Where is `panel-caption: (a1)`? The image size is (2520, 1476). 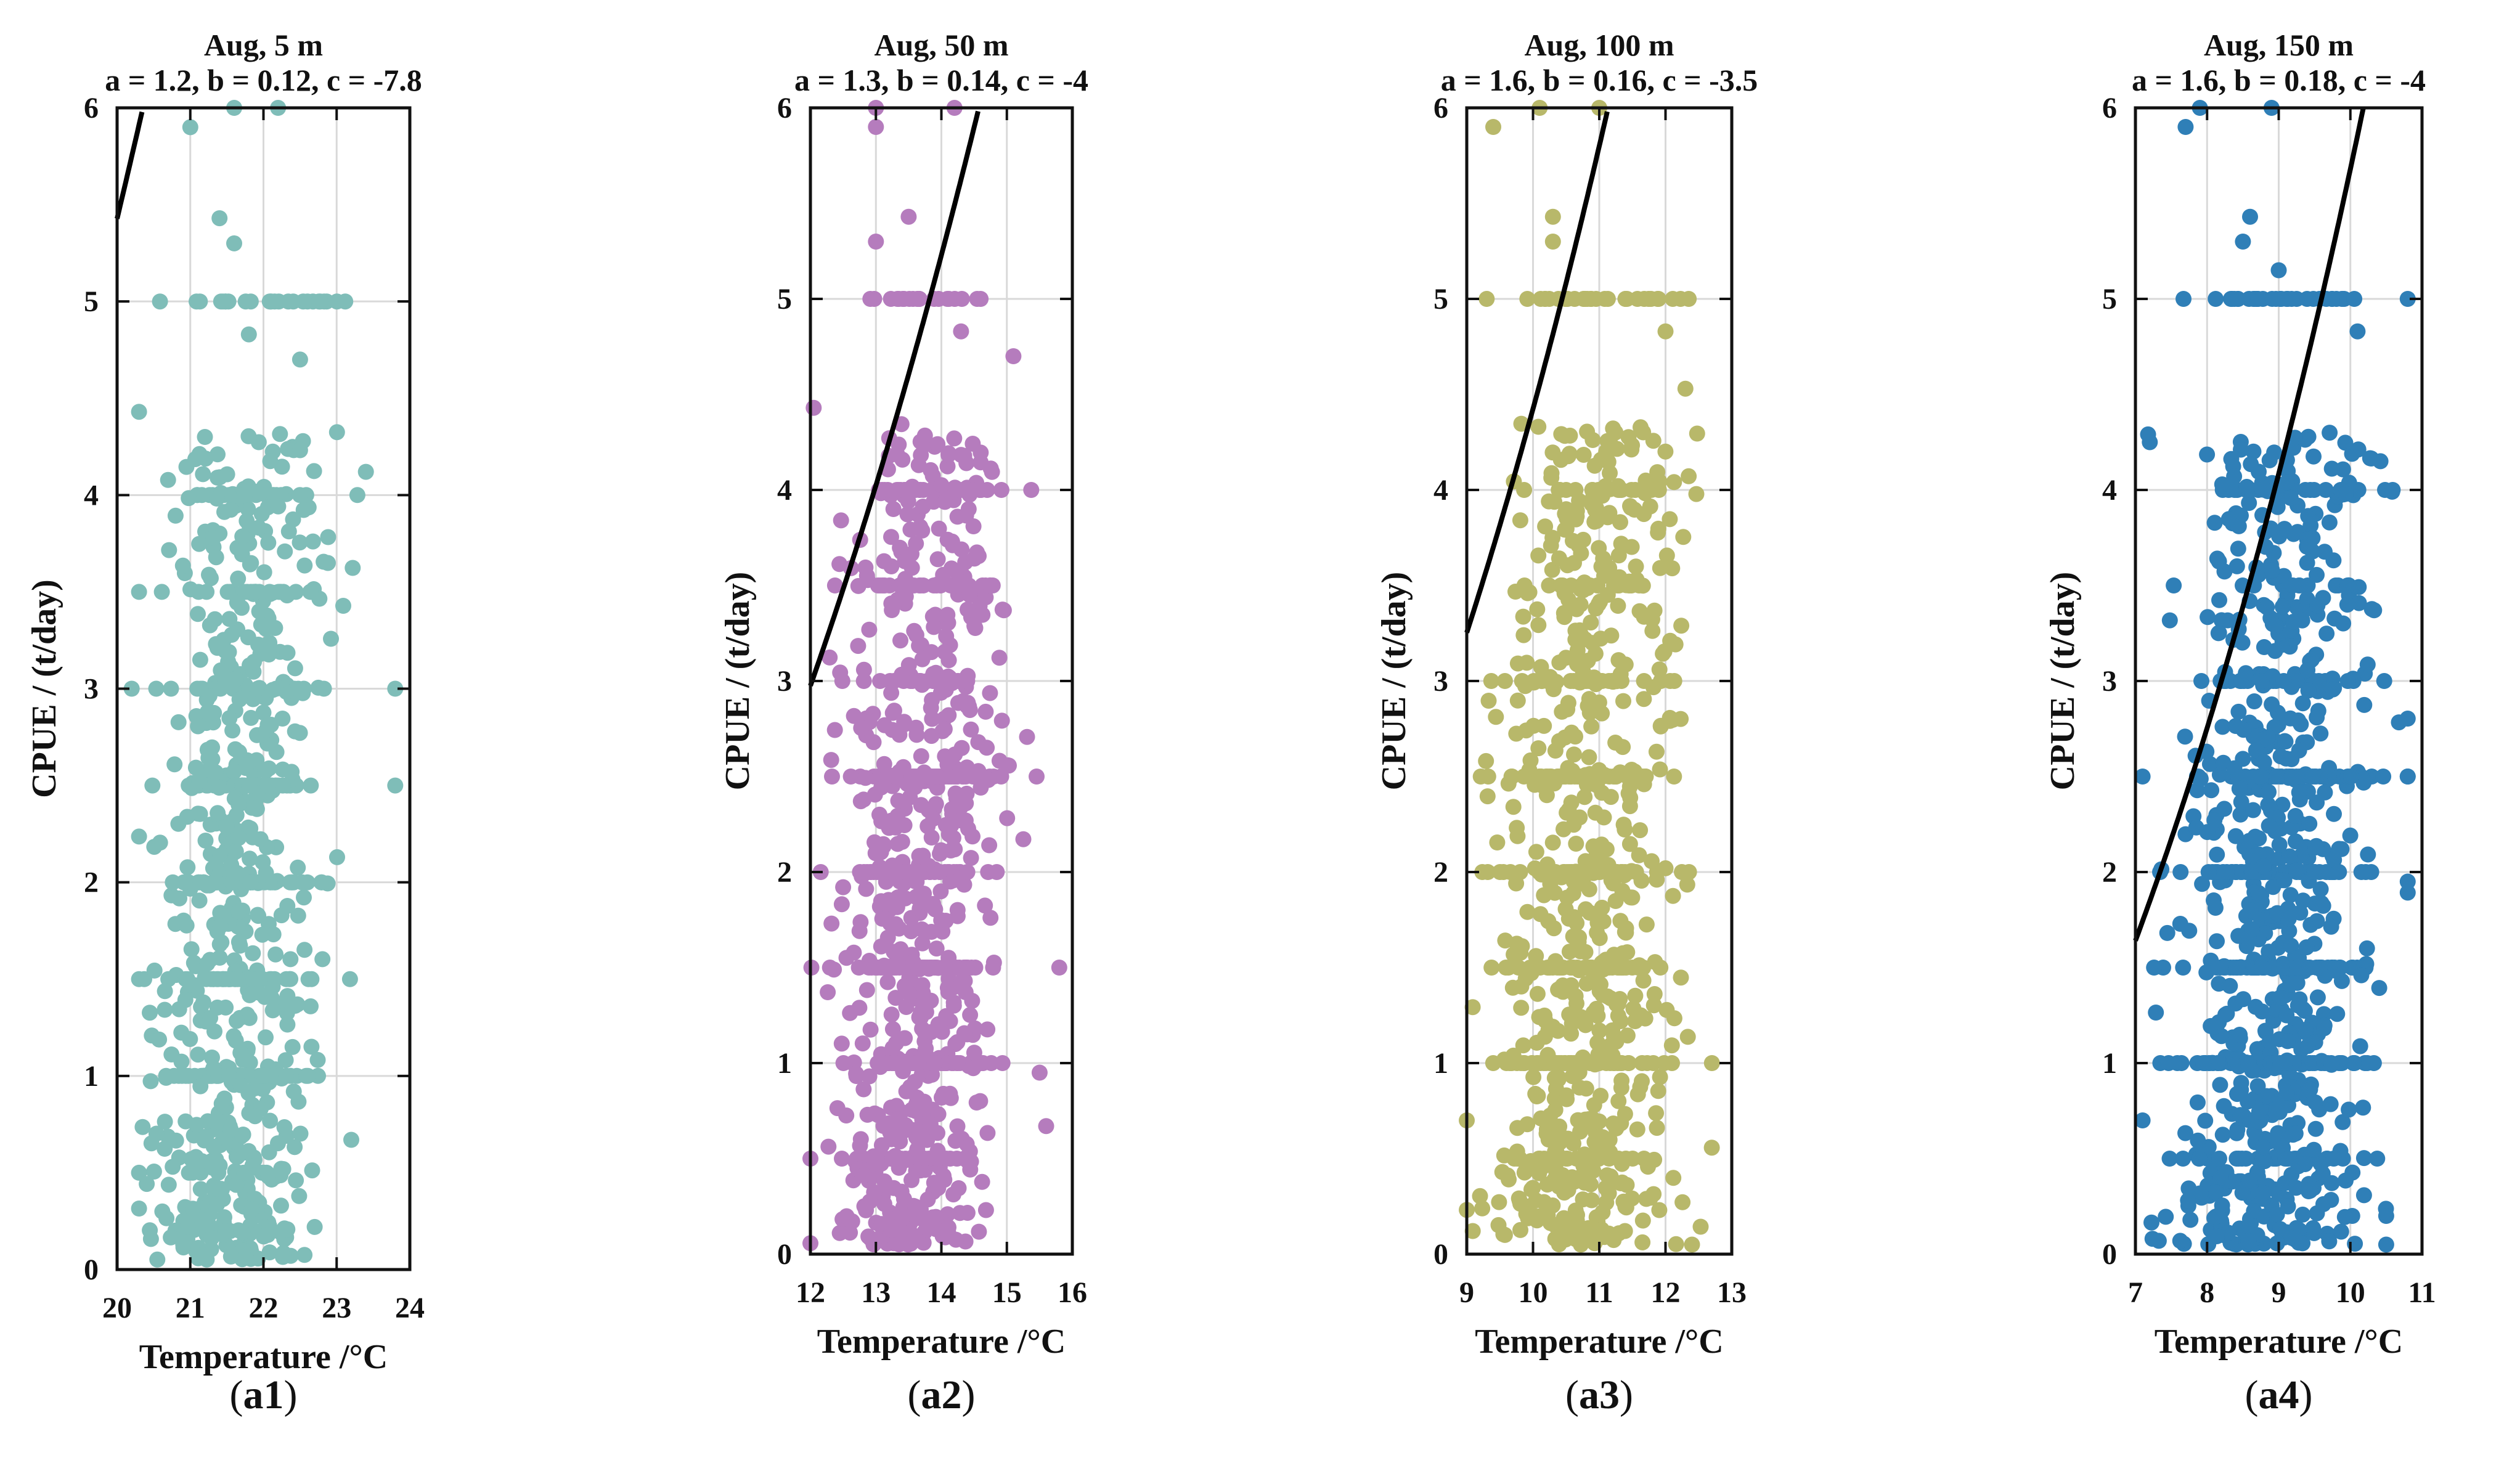 panel-caption: (a1) is located at coordinates (264, 1394).